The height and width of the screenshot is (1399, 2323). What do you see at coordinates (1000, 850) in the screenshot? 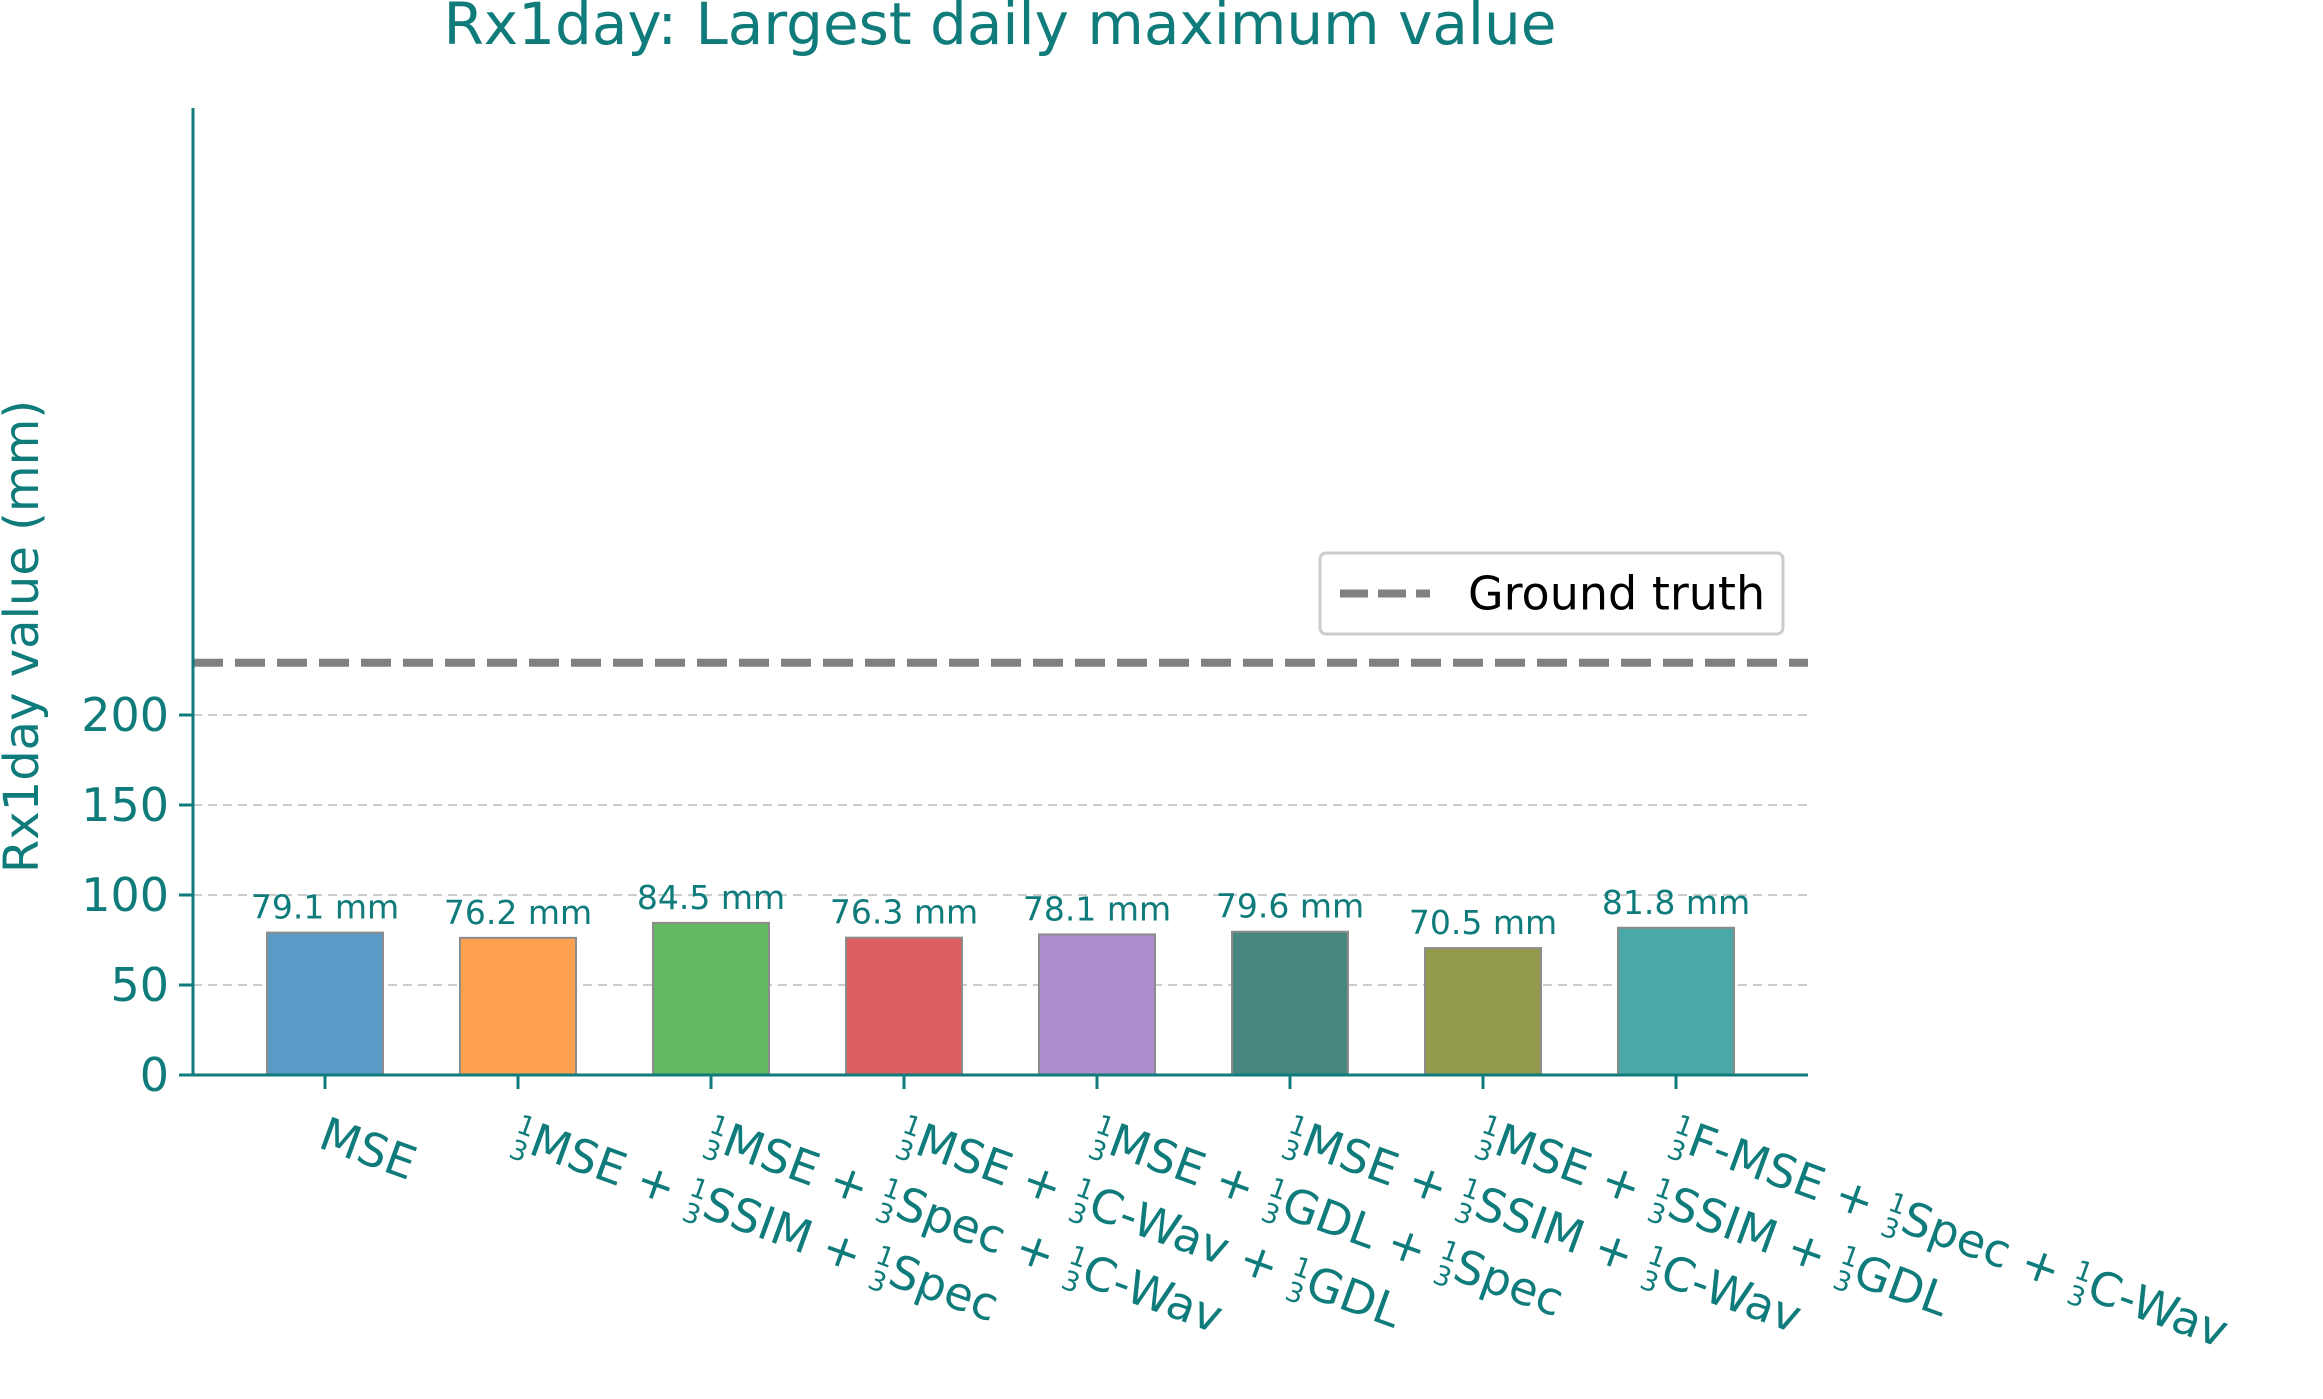
I see `grid-lines` at bounding box center [1000, 850].